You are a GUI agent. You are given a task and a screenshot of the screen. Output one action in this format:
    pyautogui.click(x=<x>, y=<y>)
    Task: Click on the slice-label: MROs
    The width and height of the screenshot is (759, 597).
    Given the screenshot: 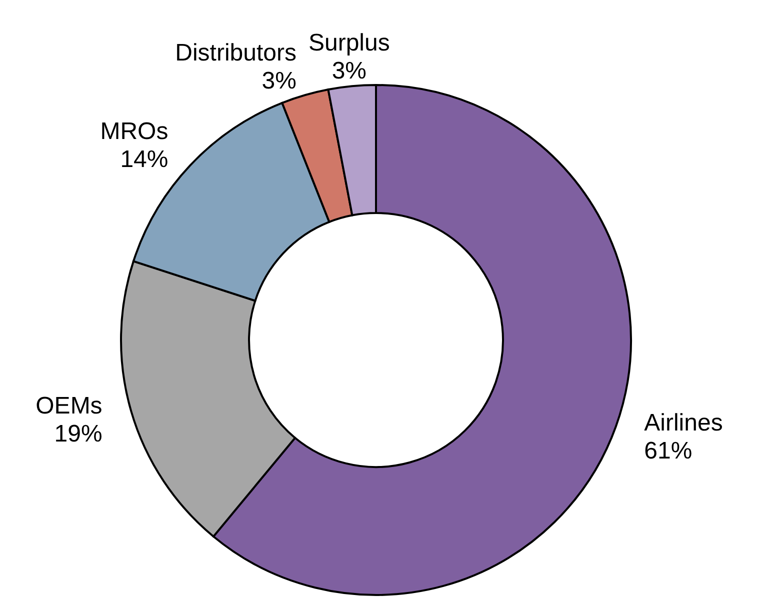 What is the action you would take?
    pyautogui.click(x=134, y=130)
    